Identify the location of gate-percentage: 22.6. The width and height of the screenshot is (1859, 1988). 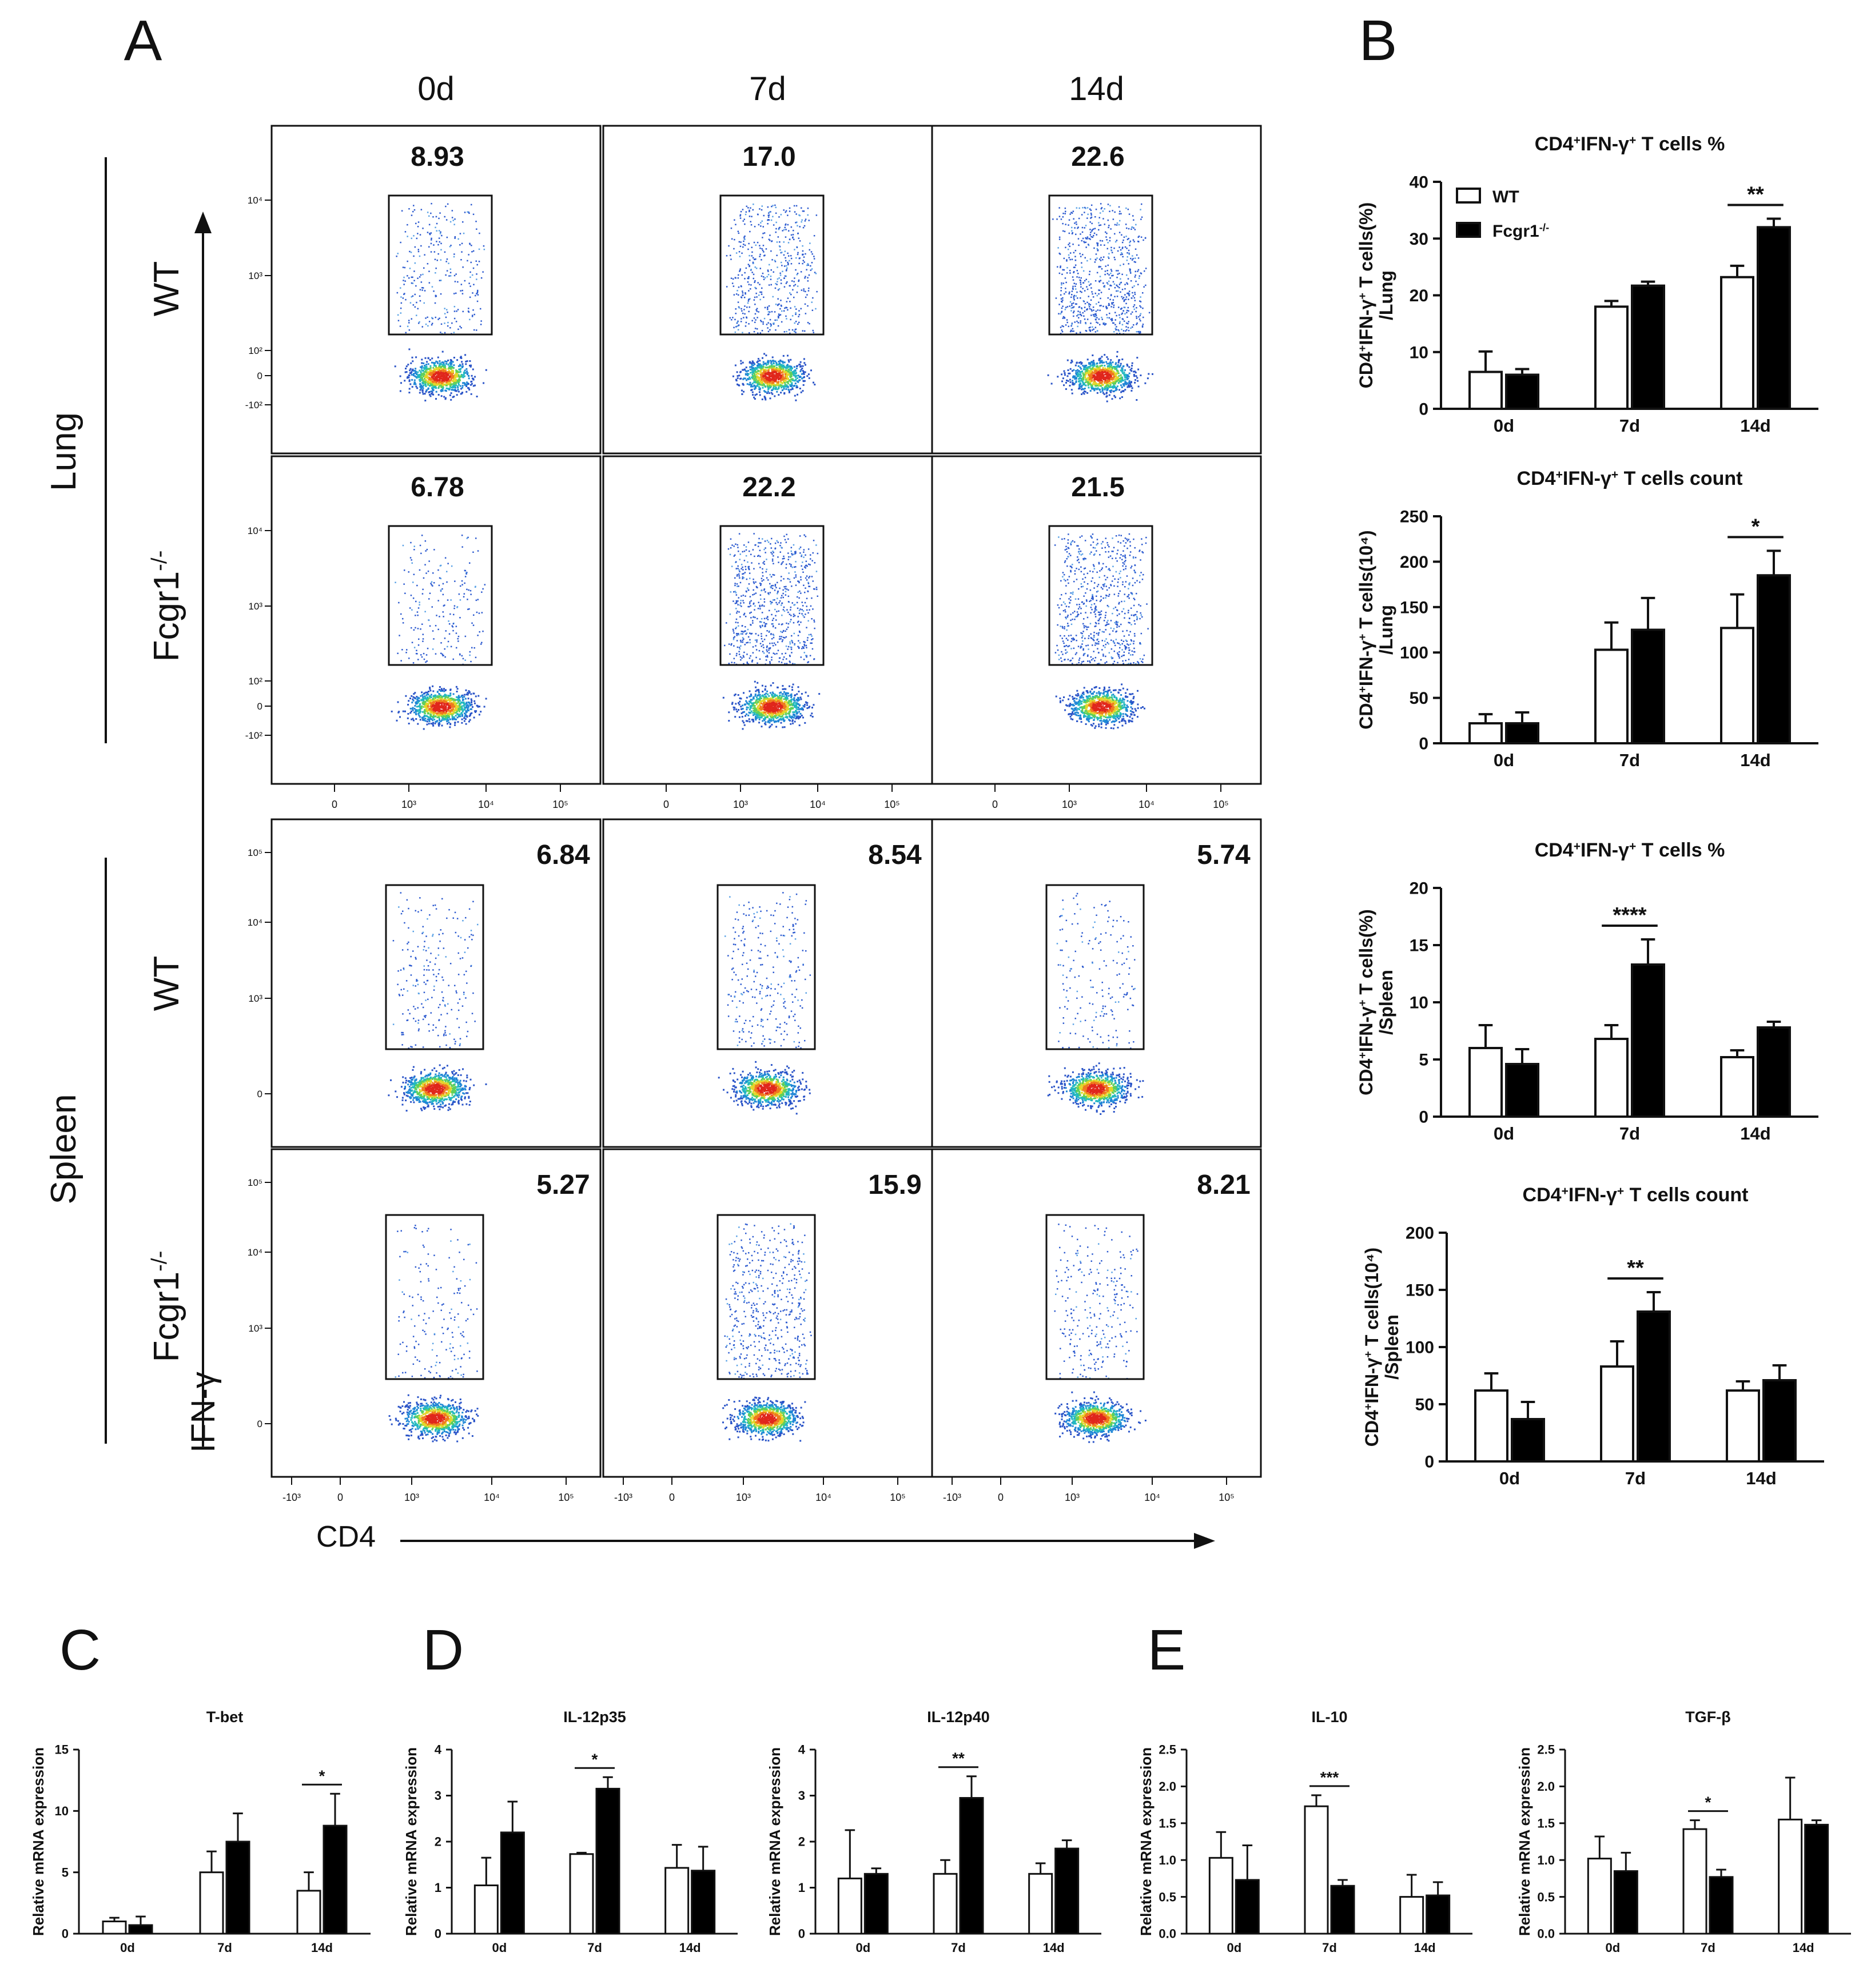
(1097, 157).